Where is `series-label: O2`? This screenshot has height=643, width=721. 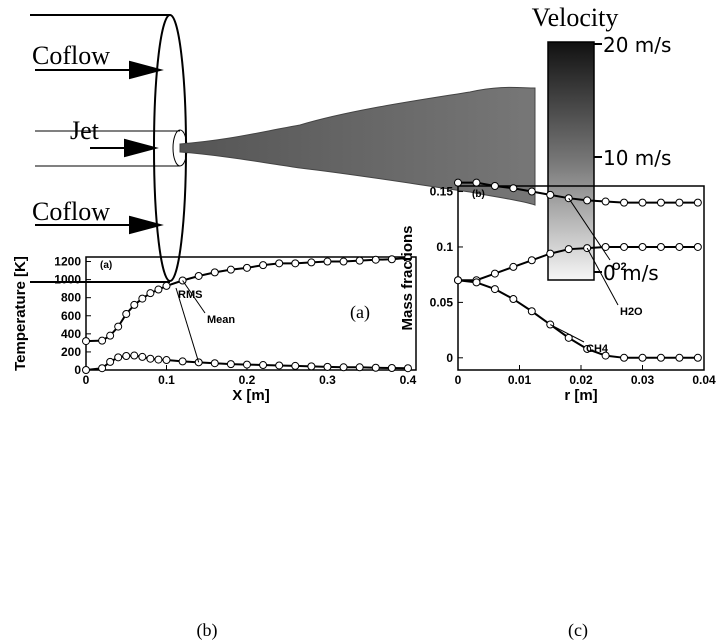 series-label: O2 is located at coordinates (619, 267).